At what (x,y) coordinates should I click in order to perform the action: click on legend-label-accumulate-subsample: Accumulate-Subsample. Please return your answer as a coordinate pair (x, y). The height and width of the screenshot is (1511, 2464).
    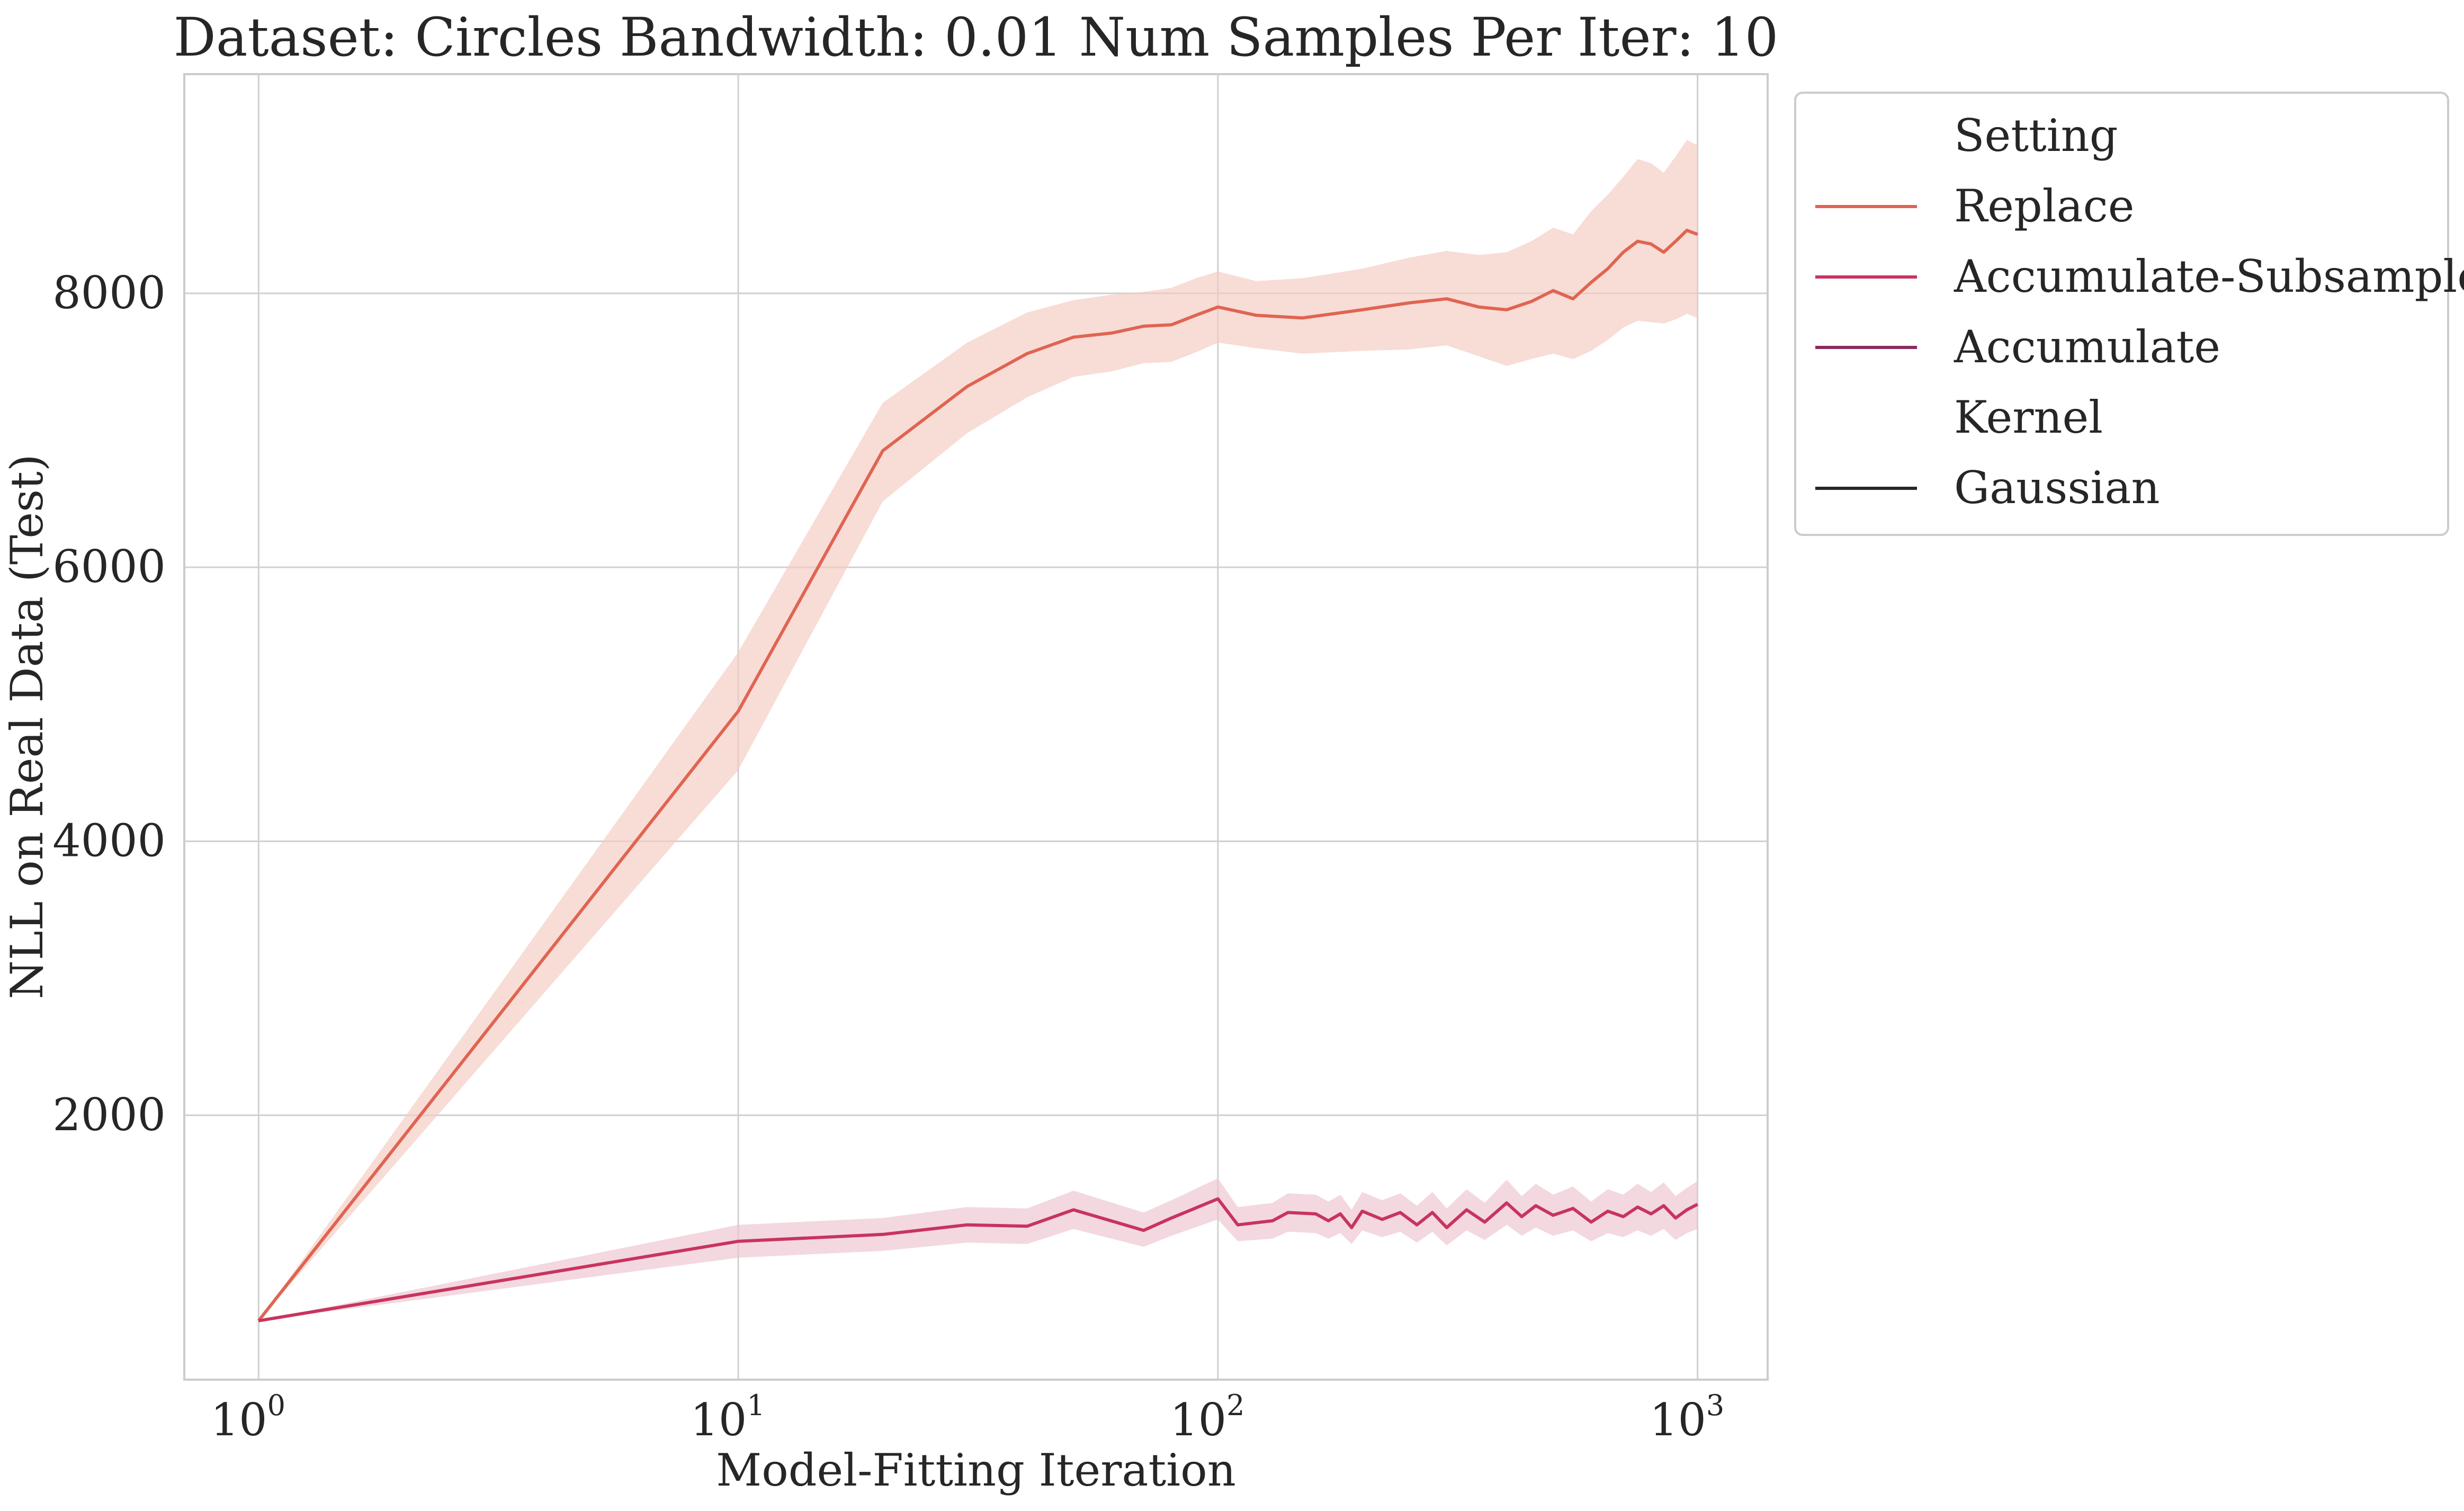
    Looking at the image, I should click on (2209, 276).